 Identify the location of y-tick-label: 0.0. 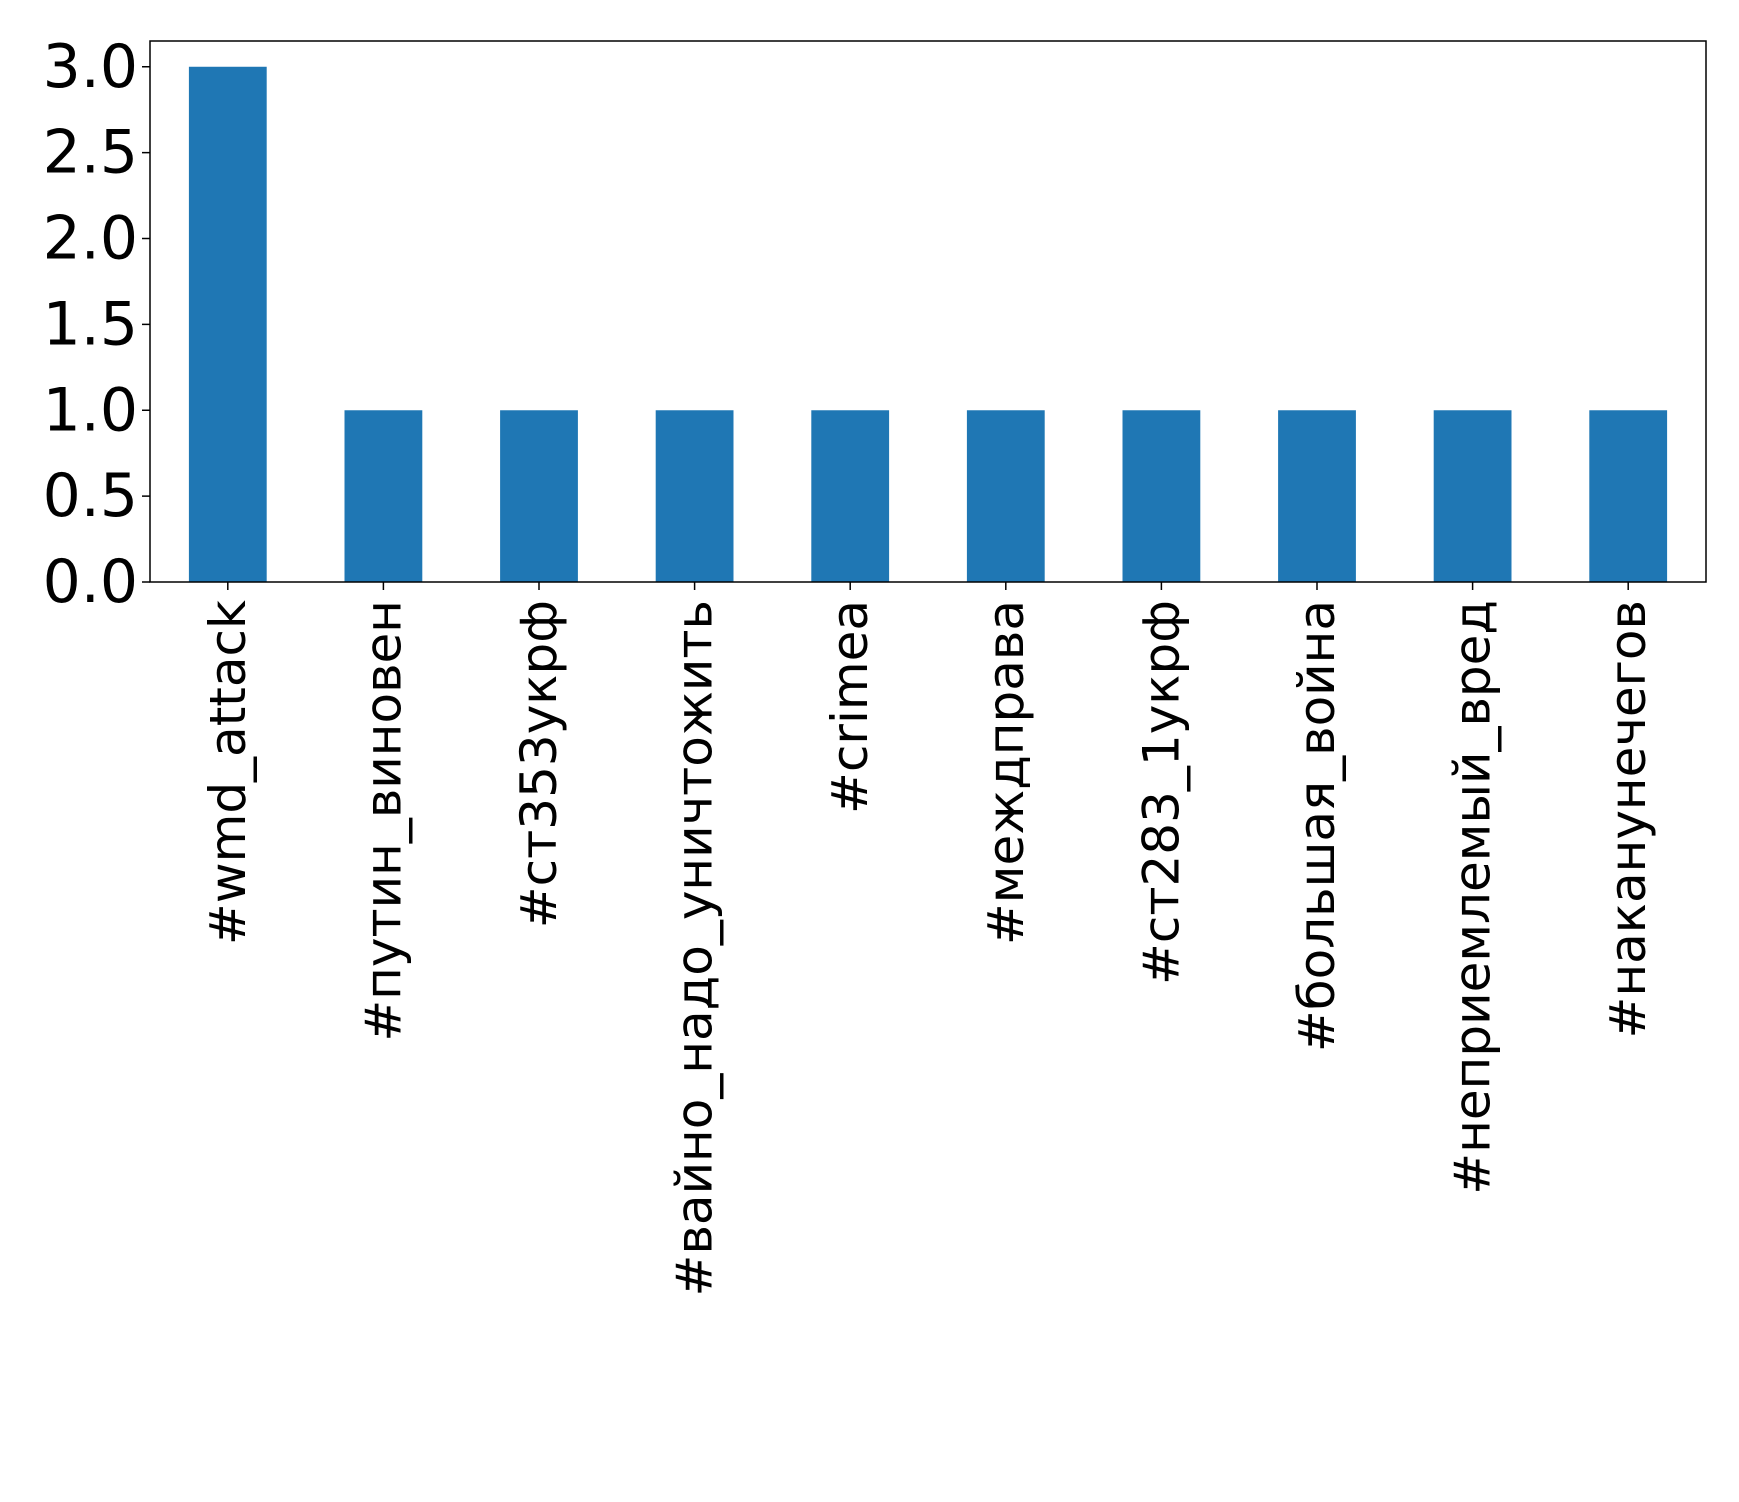
(90, 582).